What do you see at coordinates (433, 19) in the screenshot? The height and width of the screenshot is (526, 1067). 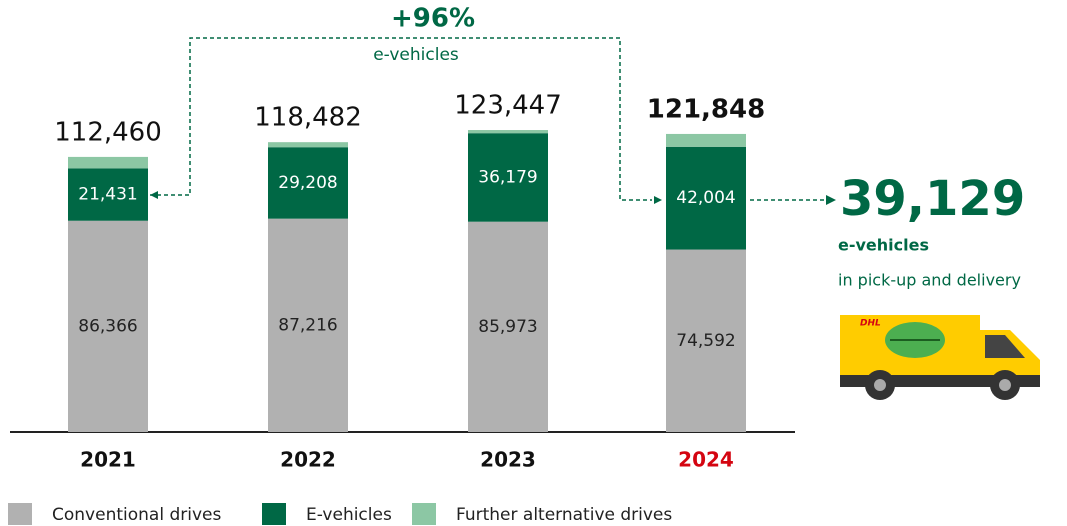 I see `growth-label: +96%` at bounding box center [433, 19].